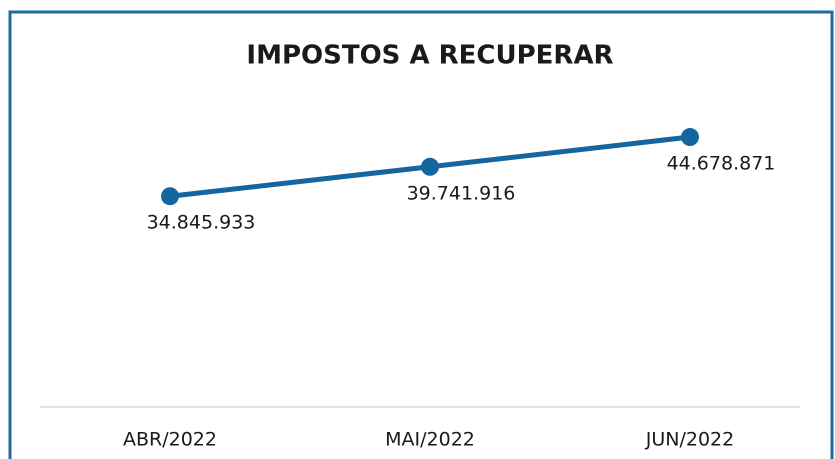 The image size is (835, 459). What do you see at coordinates (689, 440) in the screenshot?
I see `x-tick-label: JUN/2022` at bounding box center [689, 440].